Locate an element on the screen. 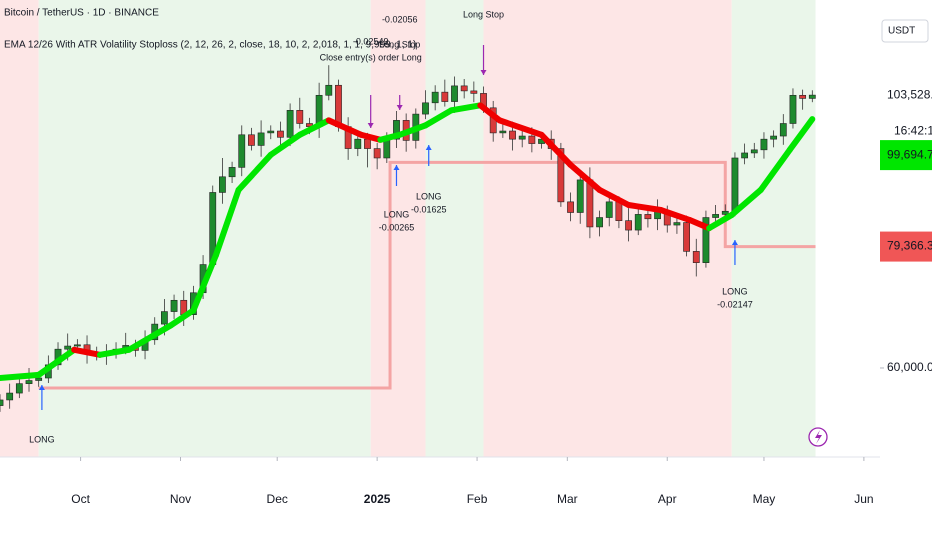 The height and width of the screenshot is (550, 932). x-tick-label: Oct is located at coordinates (80, 499).